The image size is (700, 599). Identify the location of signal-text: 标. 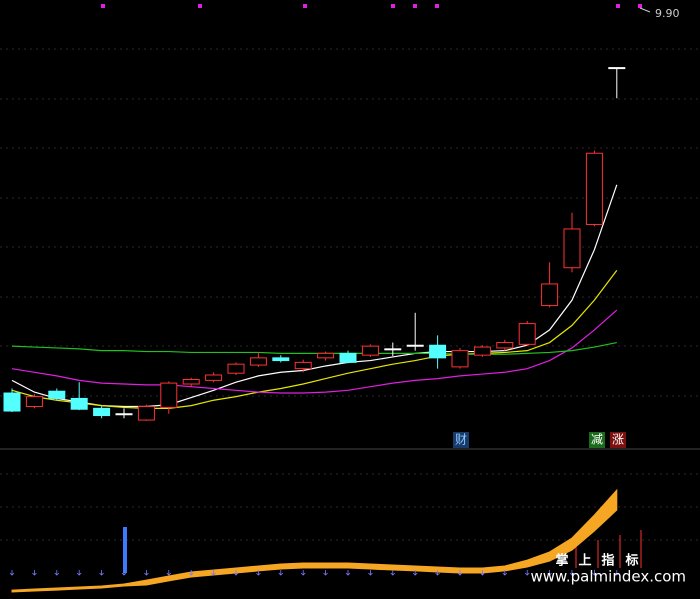
(631, 561).